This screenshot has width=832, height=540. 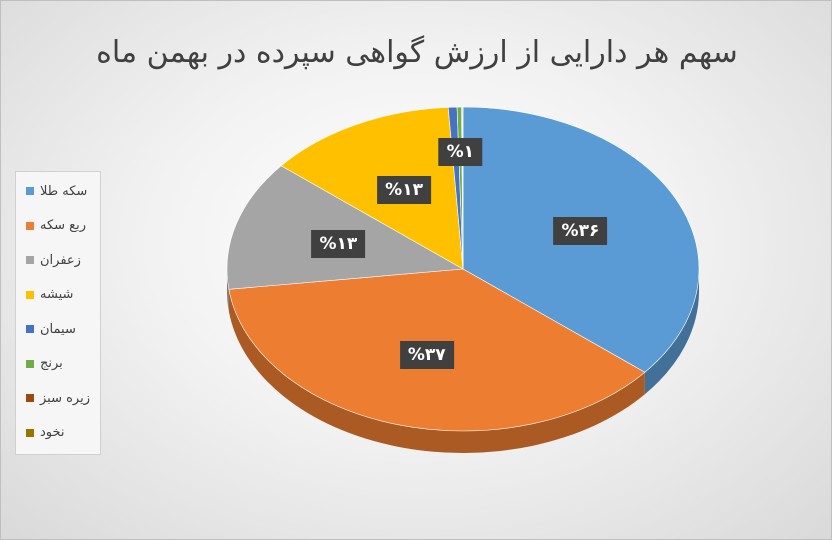 What do you see at coordinates (426, 354) in the screenshot?
I see `data-label-1: %۳۷` at bounding box center [426, 354].